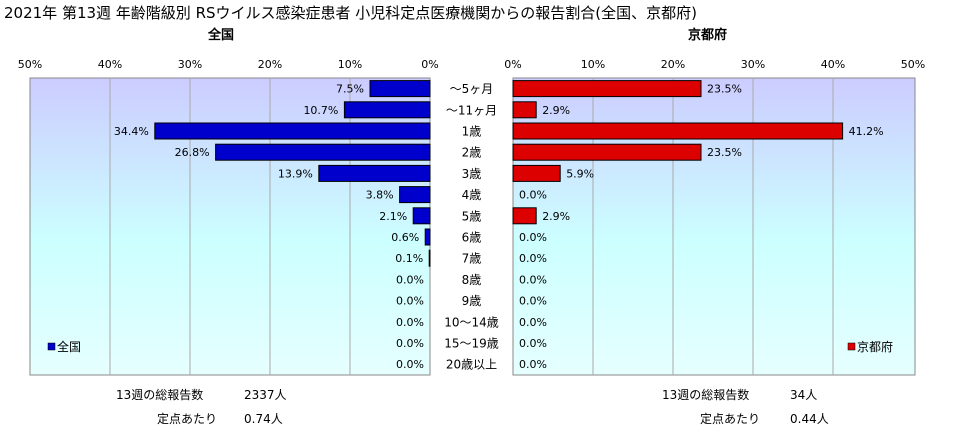  I want to click on data-label-national: 13.9%, so click(295, 173).